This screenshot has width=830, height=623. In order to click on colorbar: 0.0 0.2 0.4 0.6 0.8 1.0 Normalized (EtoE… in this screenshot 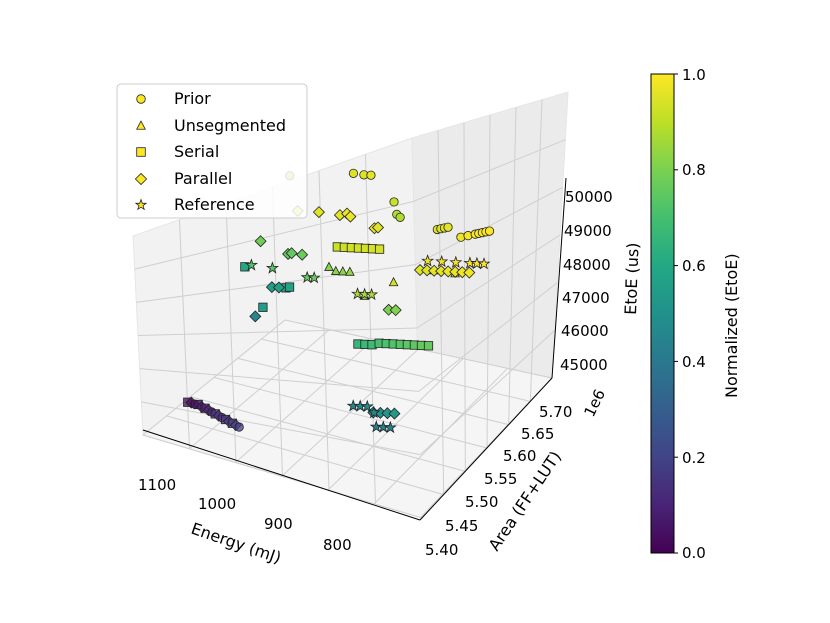, I will do `click(695, 314)`.